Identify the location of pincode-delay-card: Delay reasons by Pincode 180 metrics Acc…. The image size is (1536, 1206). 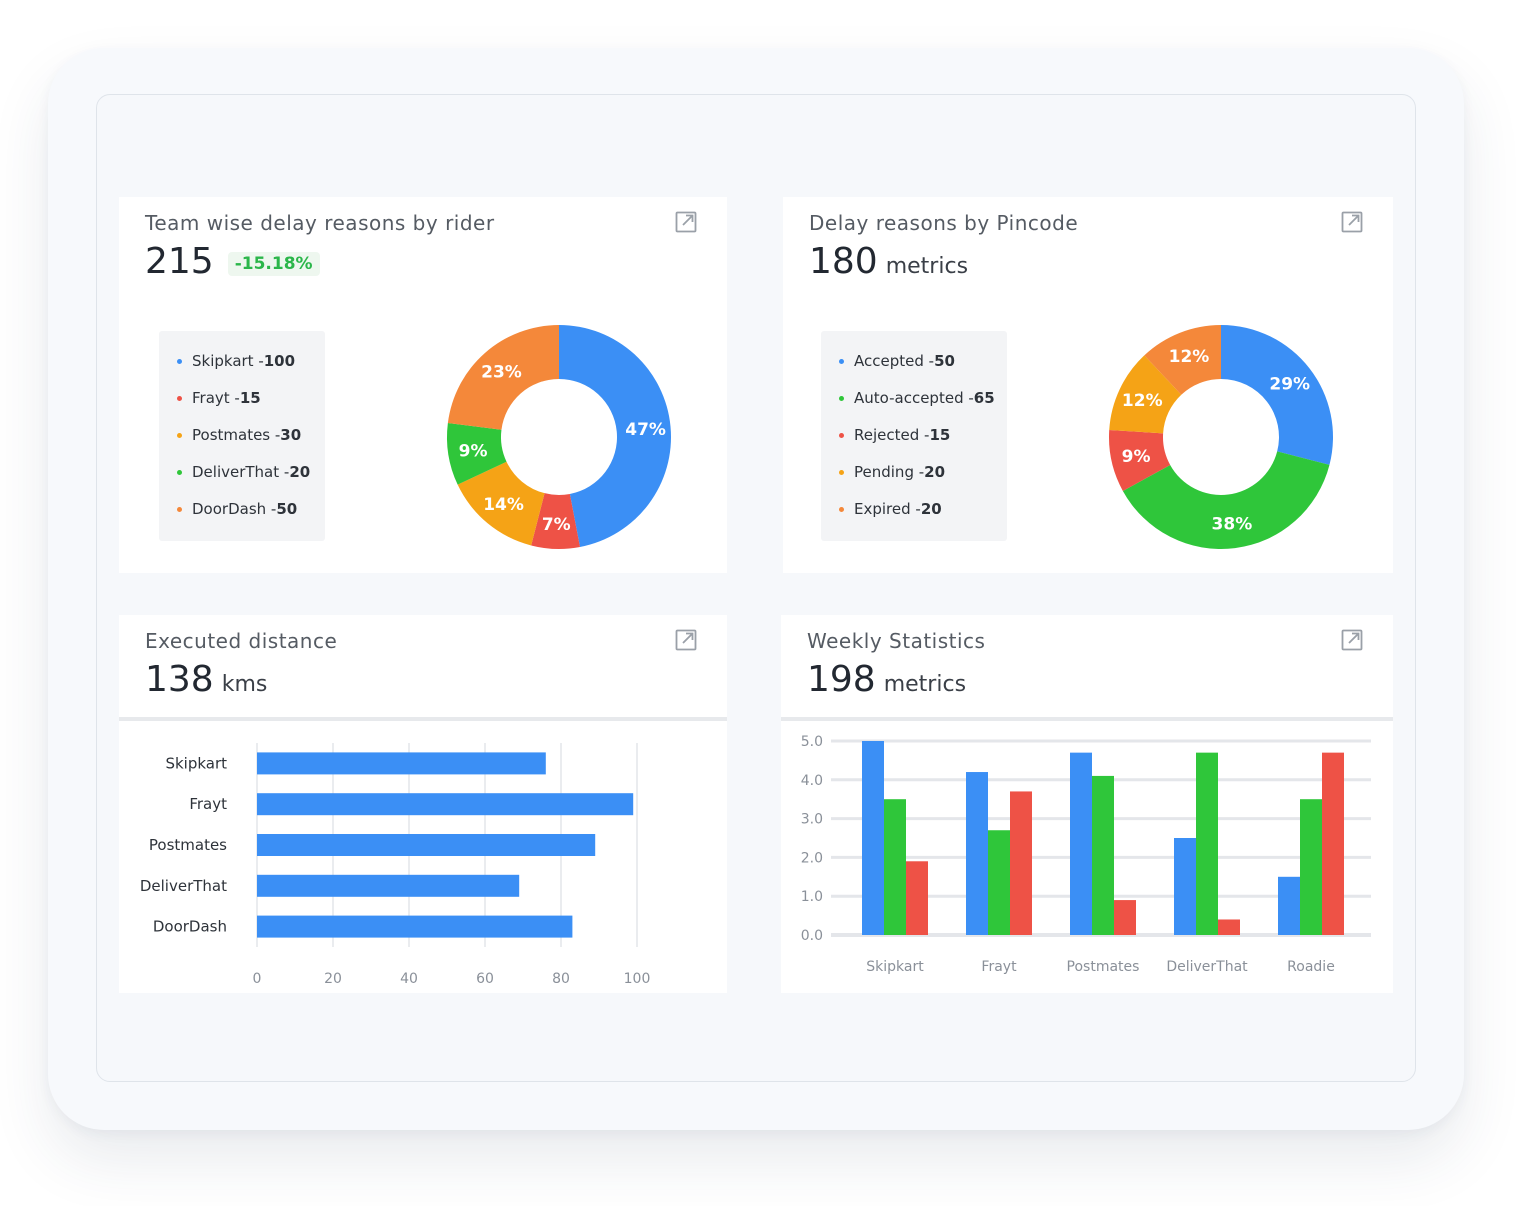
(1088, 385).